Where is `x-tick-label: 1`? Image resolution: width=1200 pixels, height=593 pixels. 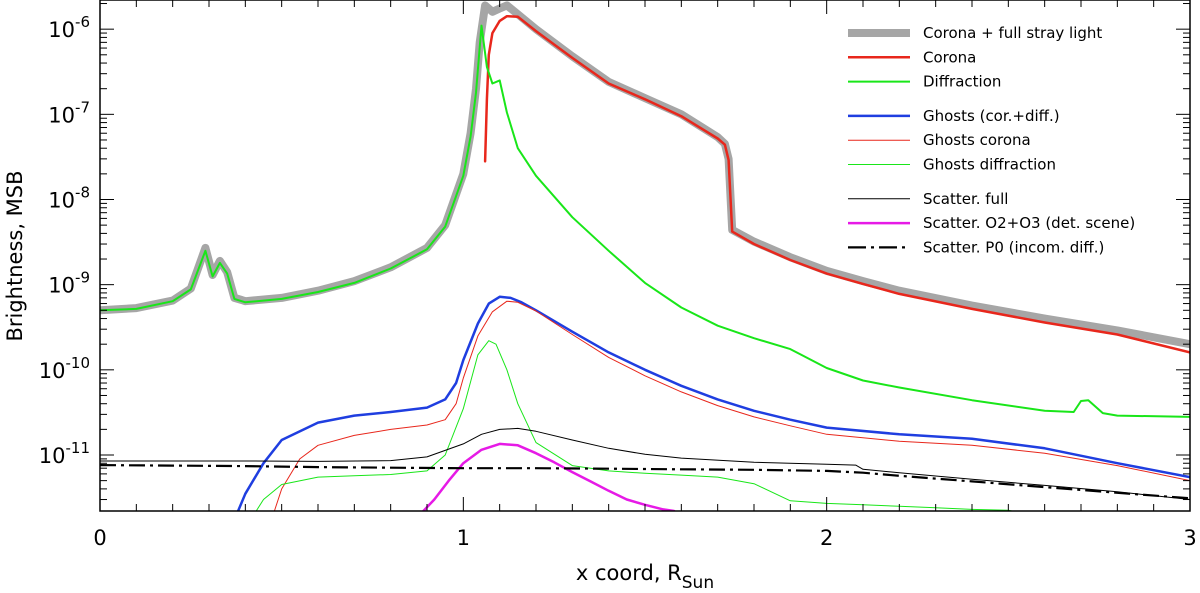
x-tick-label: 1 is located at coordinates (463, 538).